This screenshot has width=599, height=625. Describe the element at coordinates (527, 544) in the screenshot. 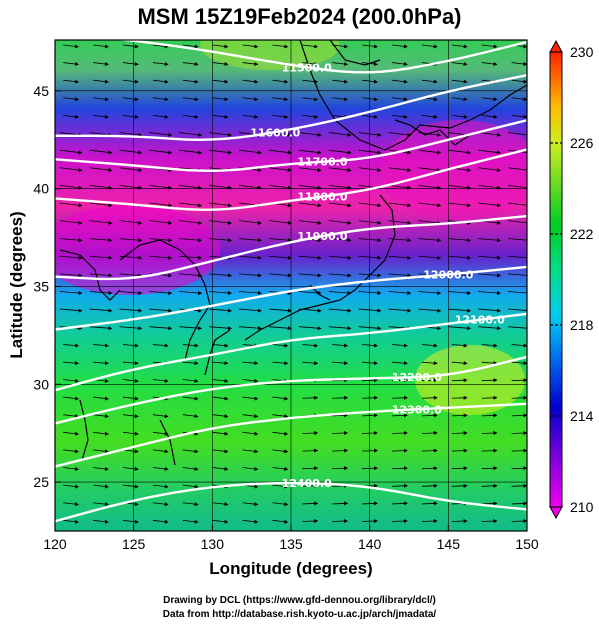

I see `x-tick-label: 150` at that location.